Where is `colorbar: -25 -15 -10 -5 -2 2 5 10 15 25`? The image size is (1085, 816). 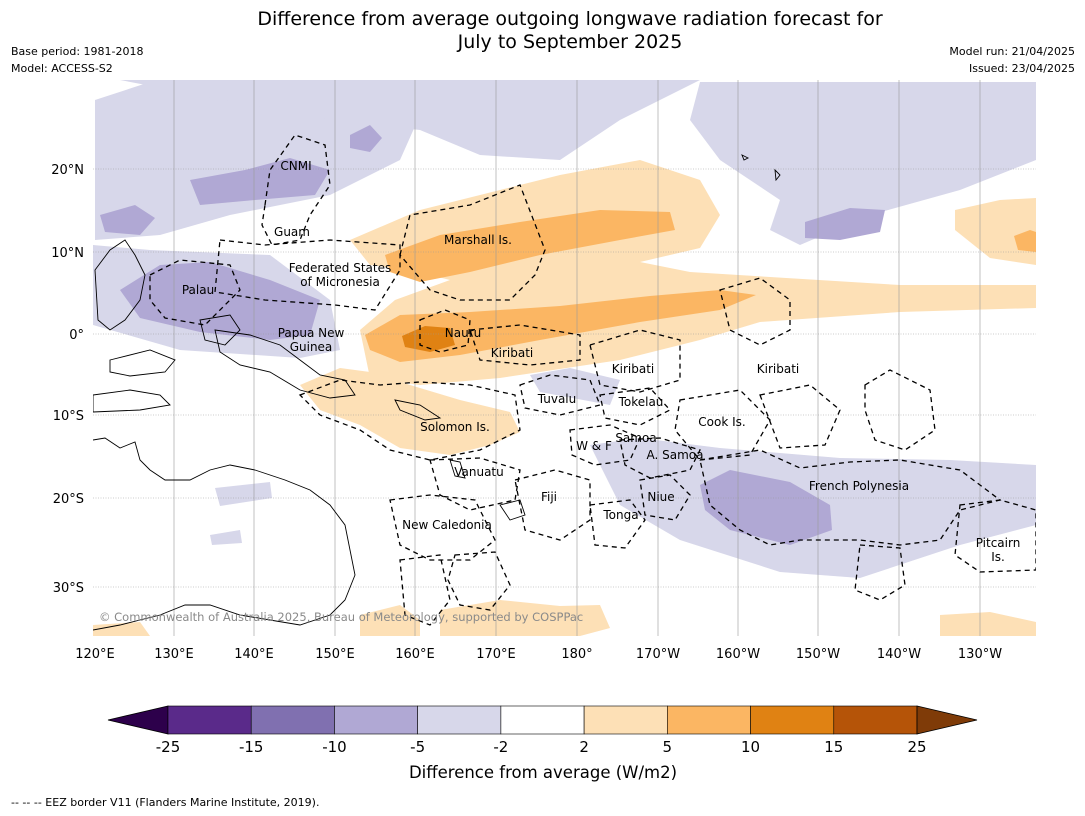
colorbar: -25 -15 -10 -5 -2 2 5 10 15 25 is located at coordinates (542, 730).